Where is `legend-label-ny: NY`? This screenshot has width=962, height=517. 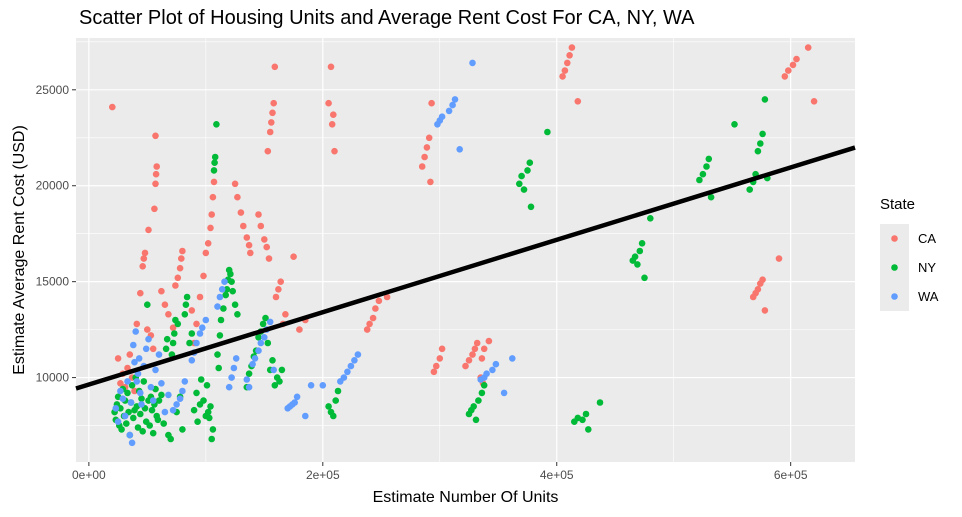
legend-label-ny: NY is located at coordinates (927, 267).